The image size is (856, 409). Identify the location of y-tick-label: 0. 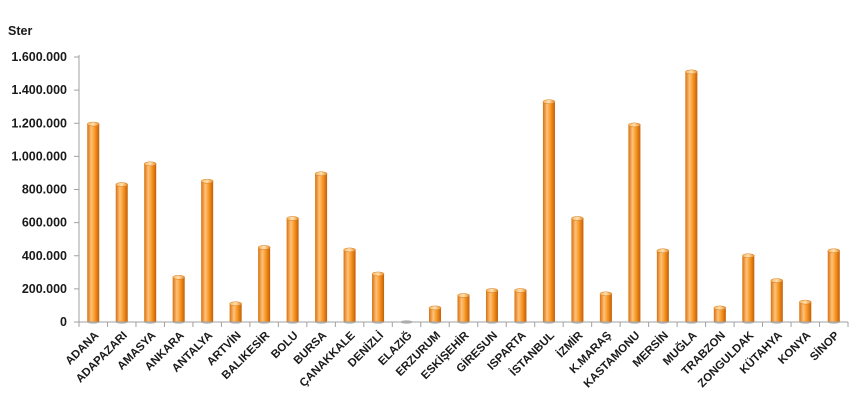
(63, 322).